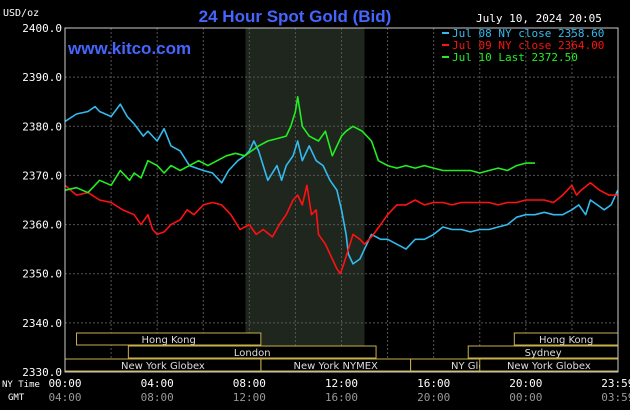 Image resolution: width=630 pixels, height=410 pixels. What do you see at coordinates (341, 383) in the screenshot?
I see `x-tick-label-ny: 12:00` at bounding box center [341, 383].